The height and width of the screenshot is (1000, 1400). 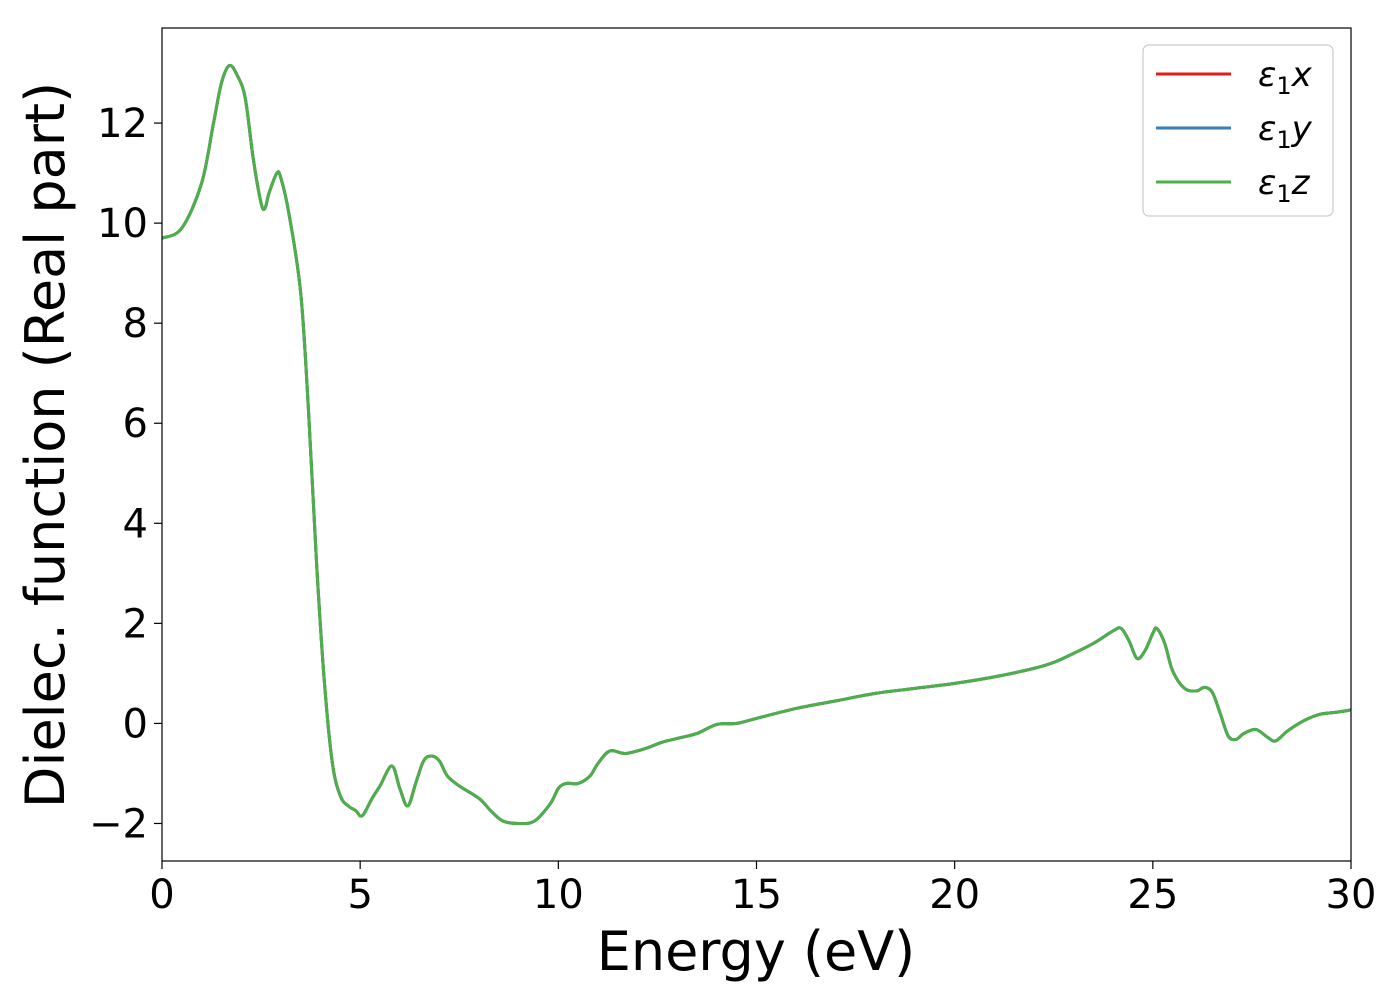 What do you see at coordinates (1234, 77) in the screenshot?
I see `legend-entry-e1x: ε1x` at bounding box center [1234, 77].